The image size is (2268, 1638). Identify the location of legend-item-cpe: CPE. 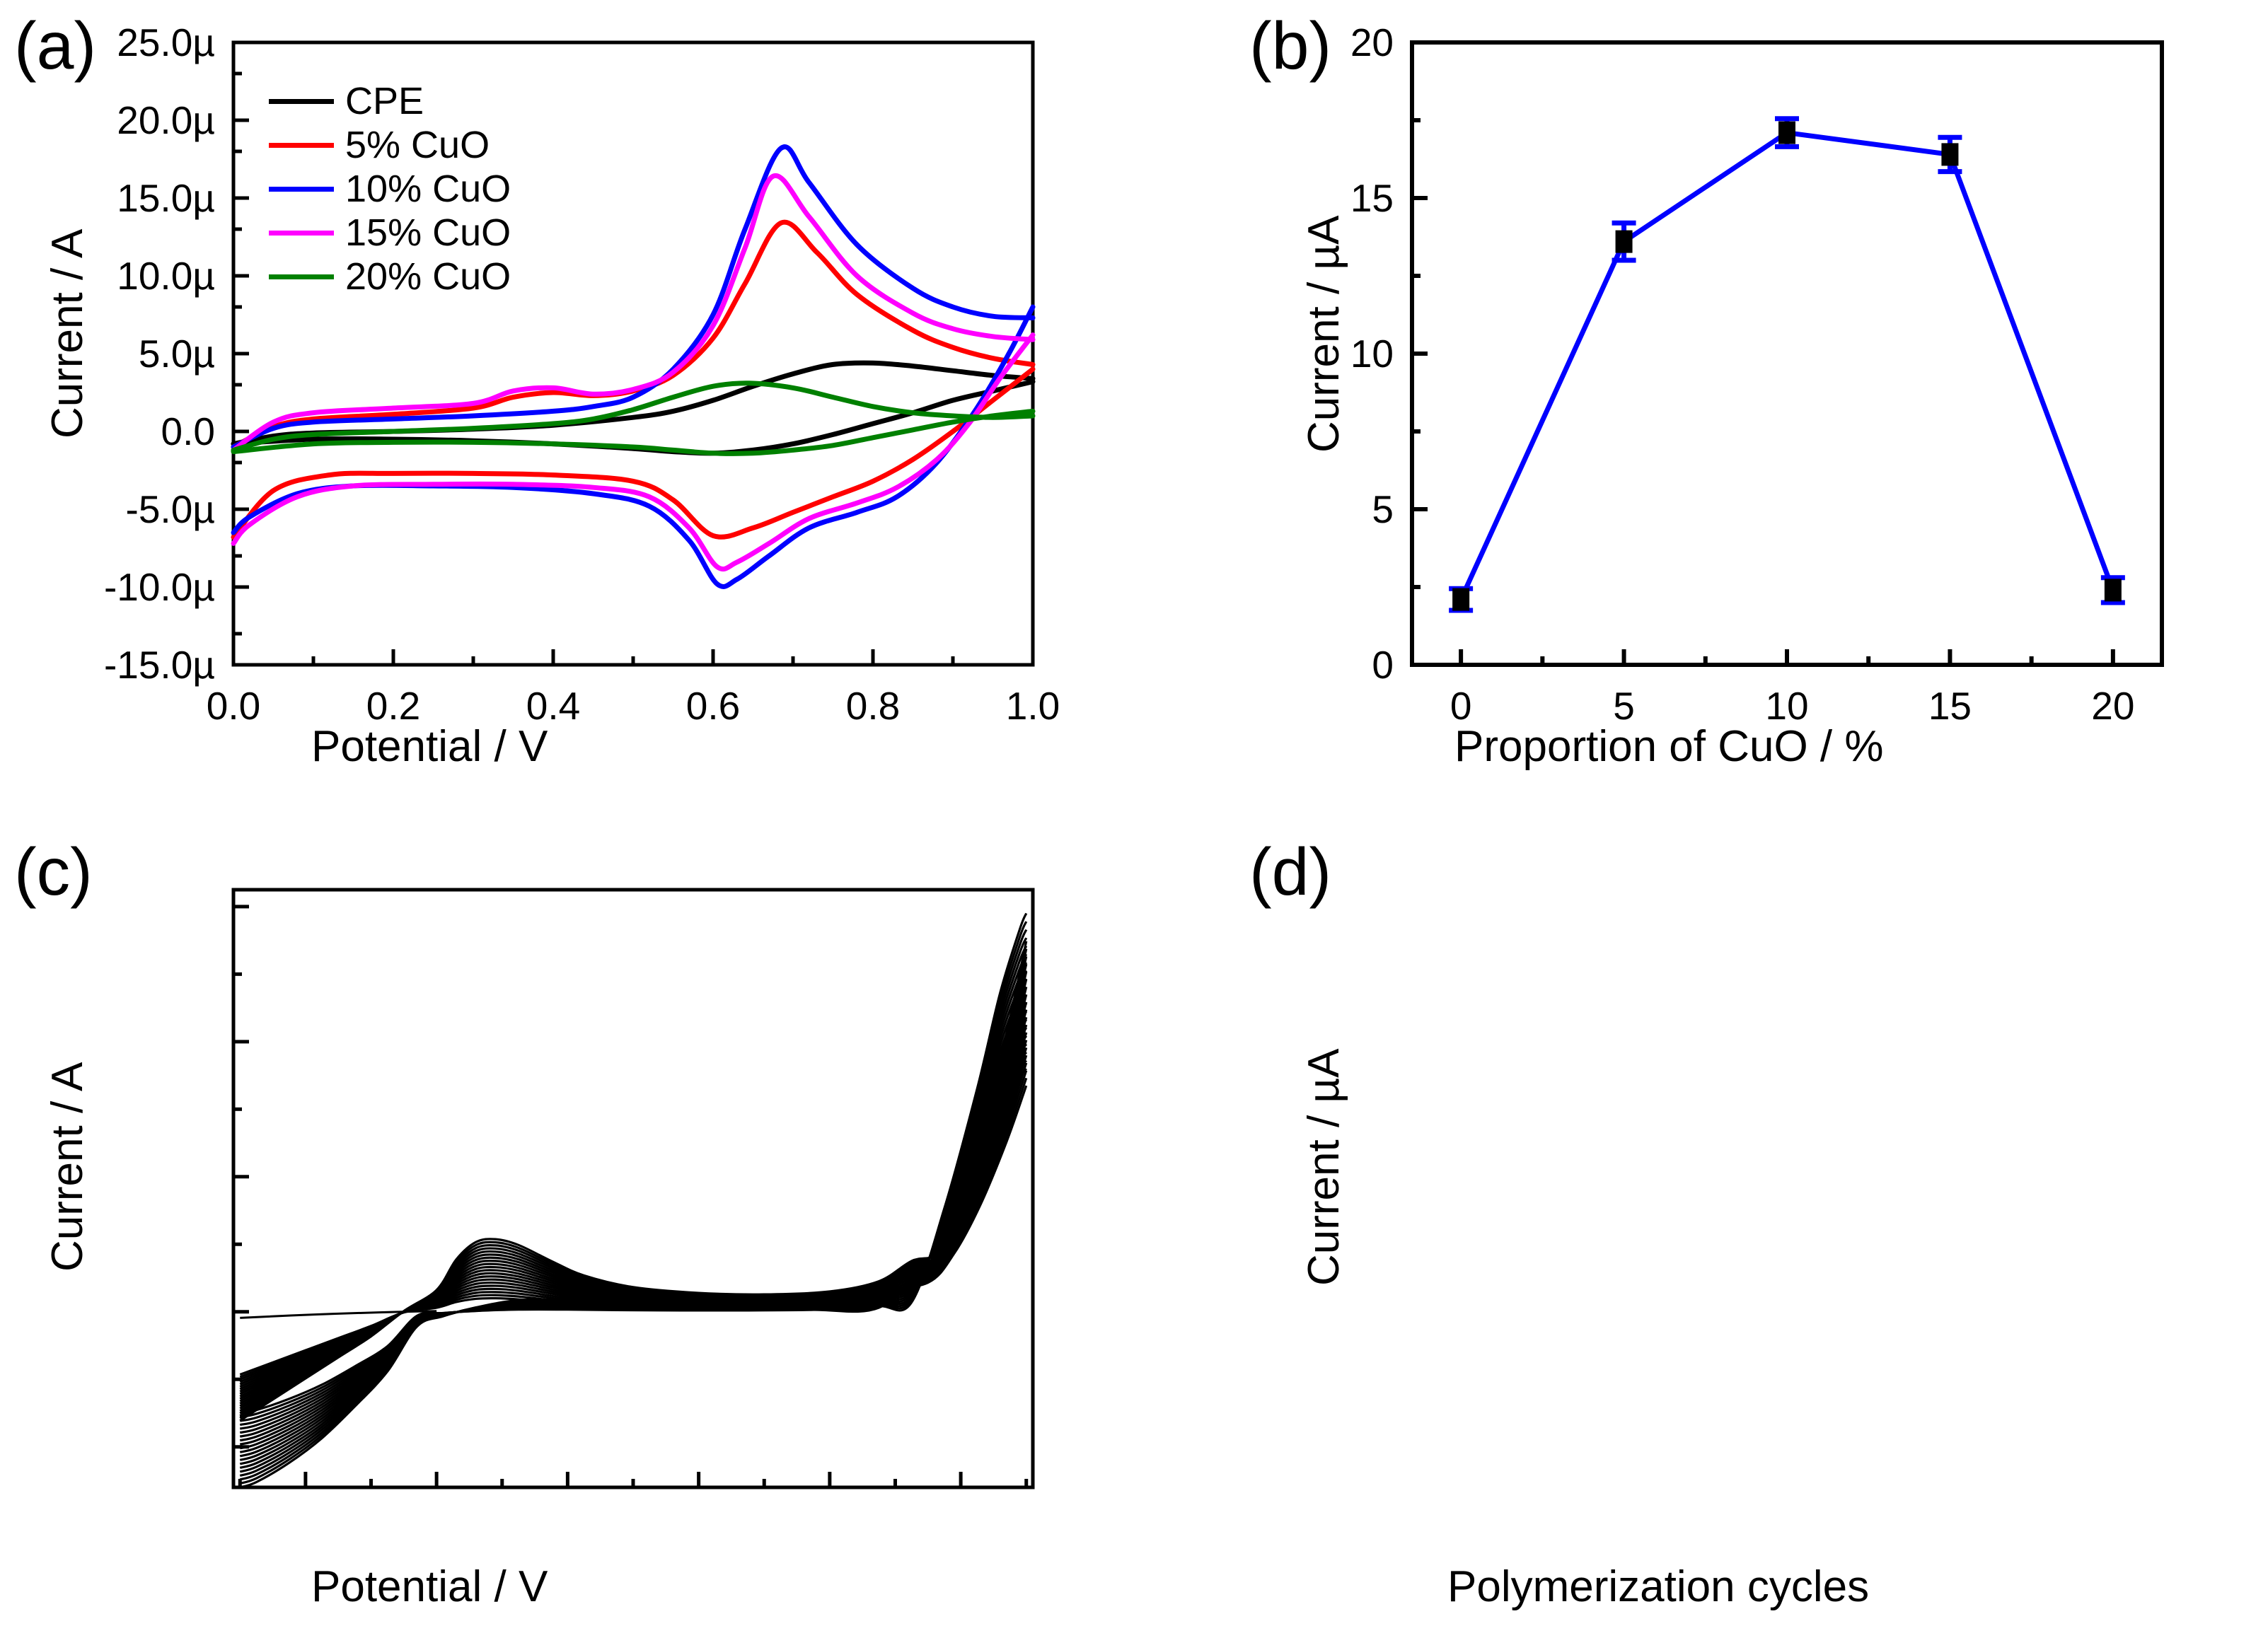
(390, 101).